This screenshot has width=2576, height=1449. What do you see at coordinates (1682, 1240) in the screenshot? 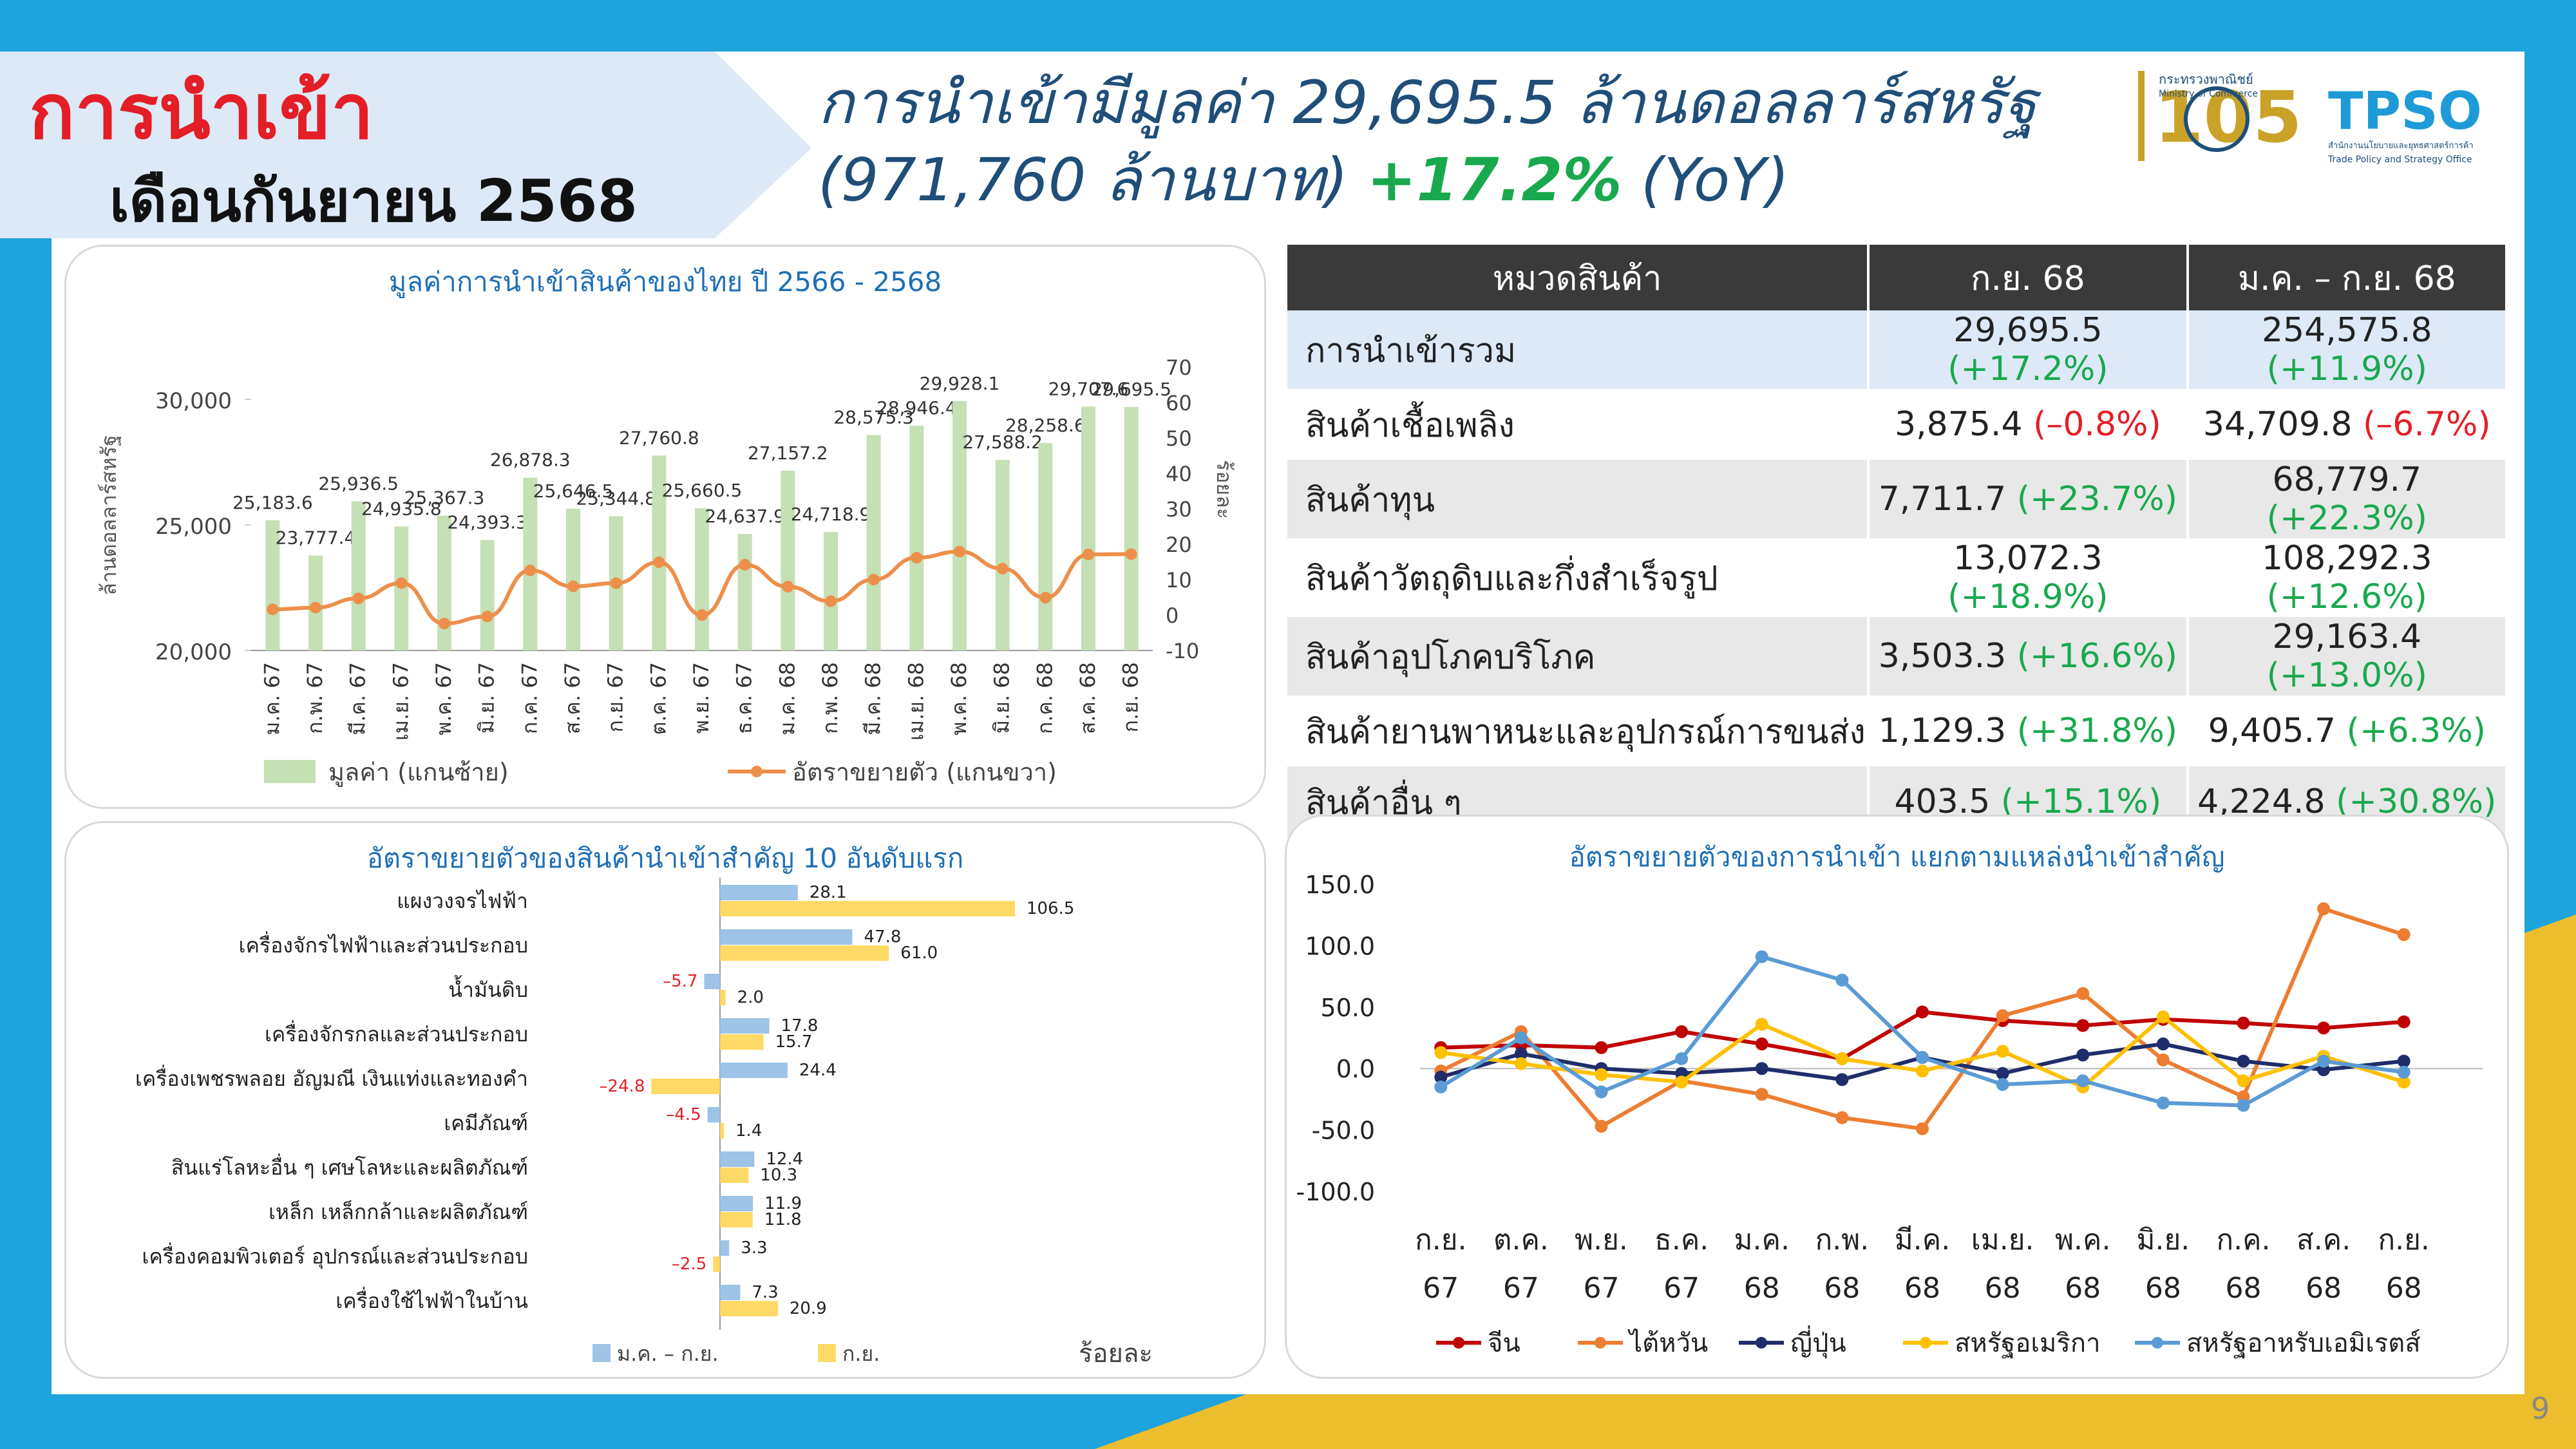
I see `x-tick-month: ธ.ค.` at bounding box center [1682, 1240].